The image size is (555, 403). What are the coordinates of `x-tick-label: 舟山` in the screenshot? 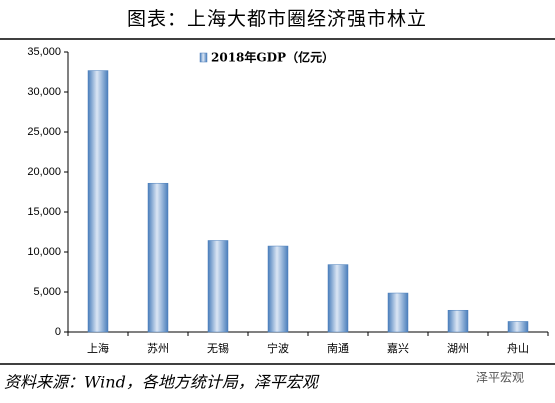 It's located at (518, 348).